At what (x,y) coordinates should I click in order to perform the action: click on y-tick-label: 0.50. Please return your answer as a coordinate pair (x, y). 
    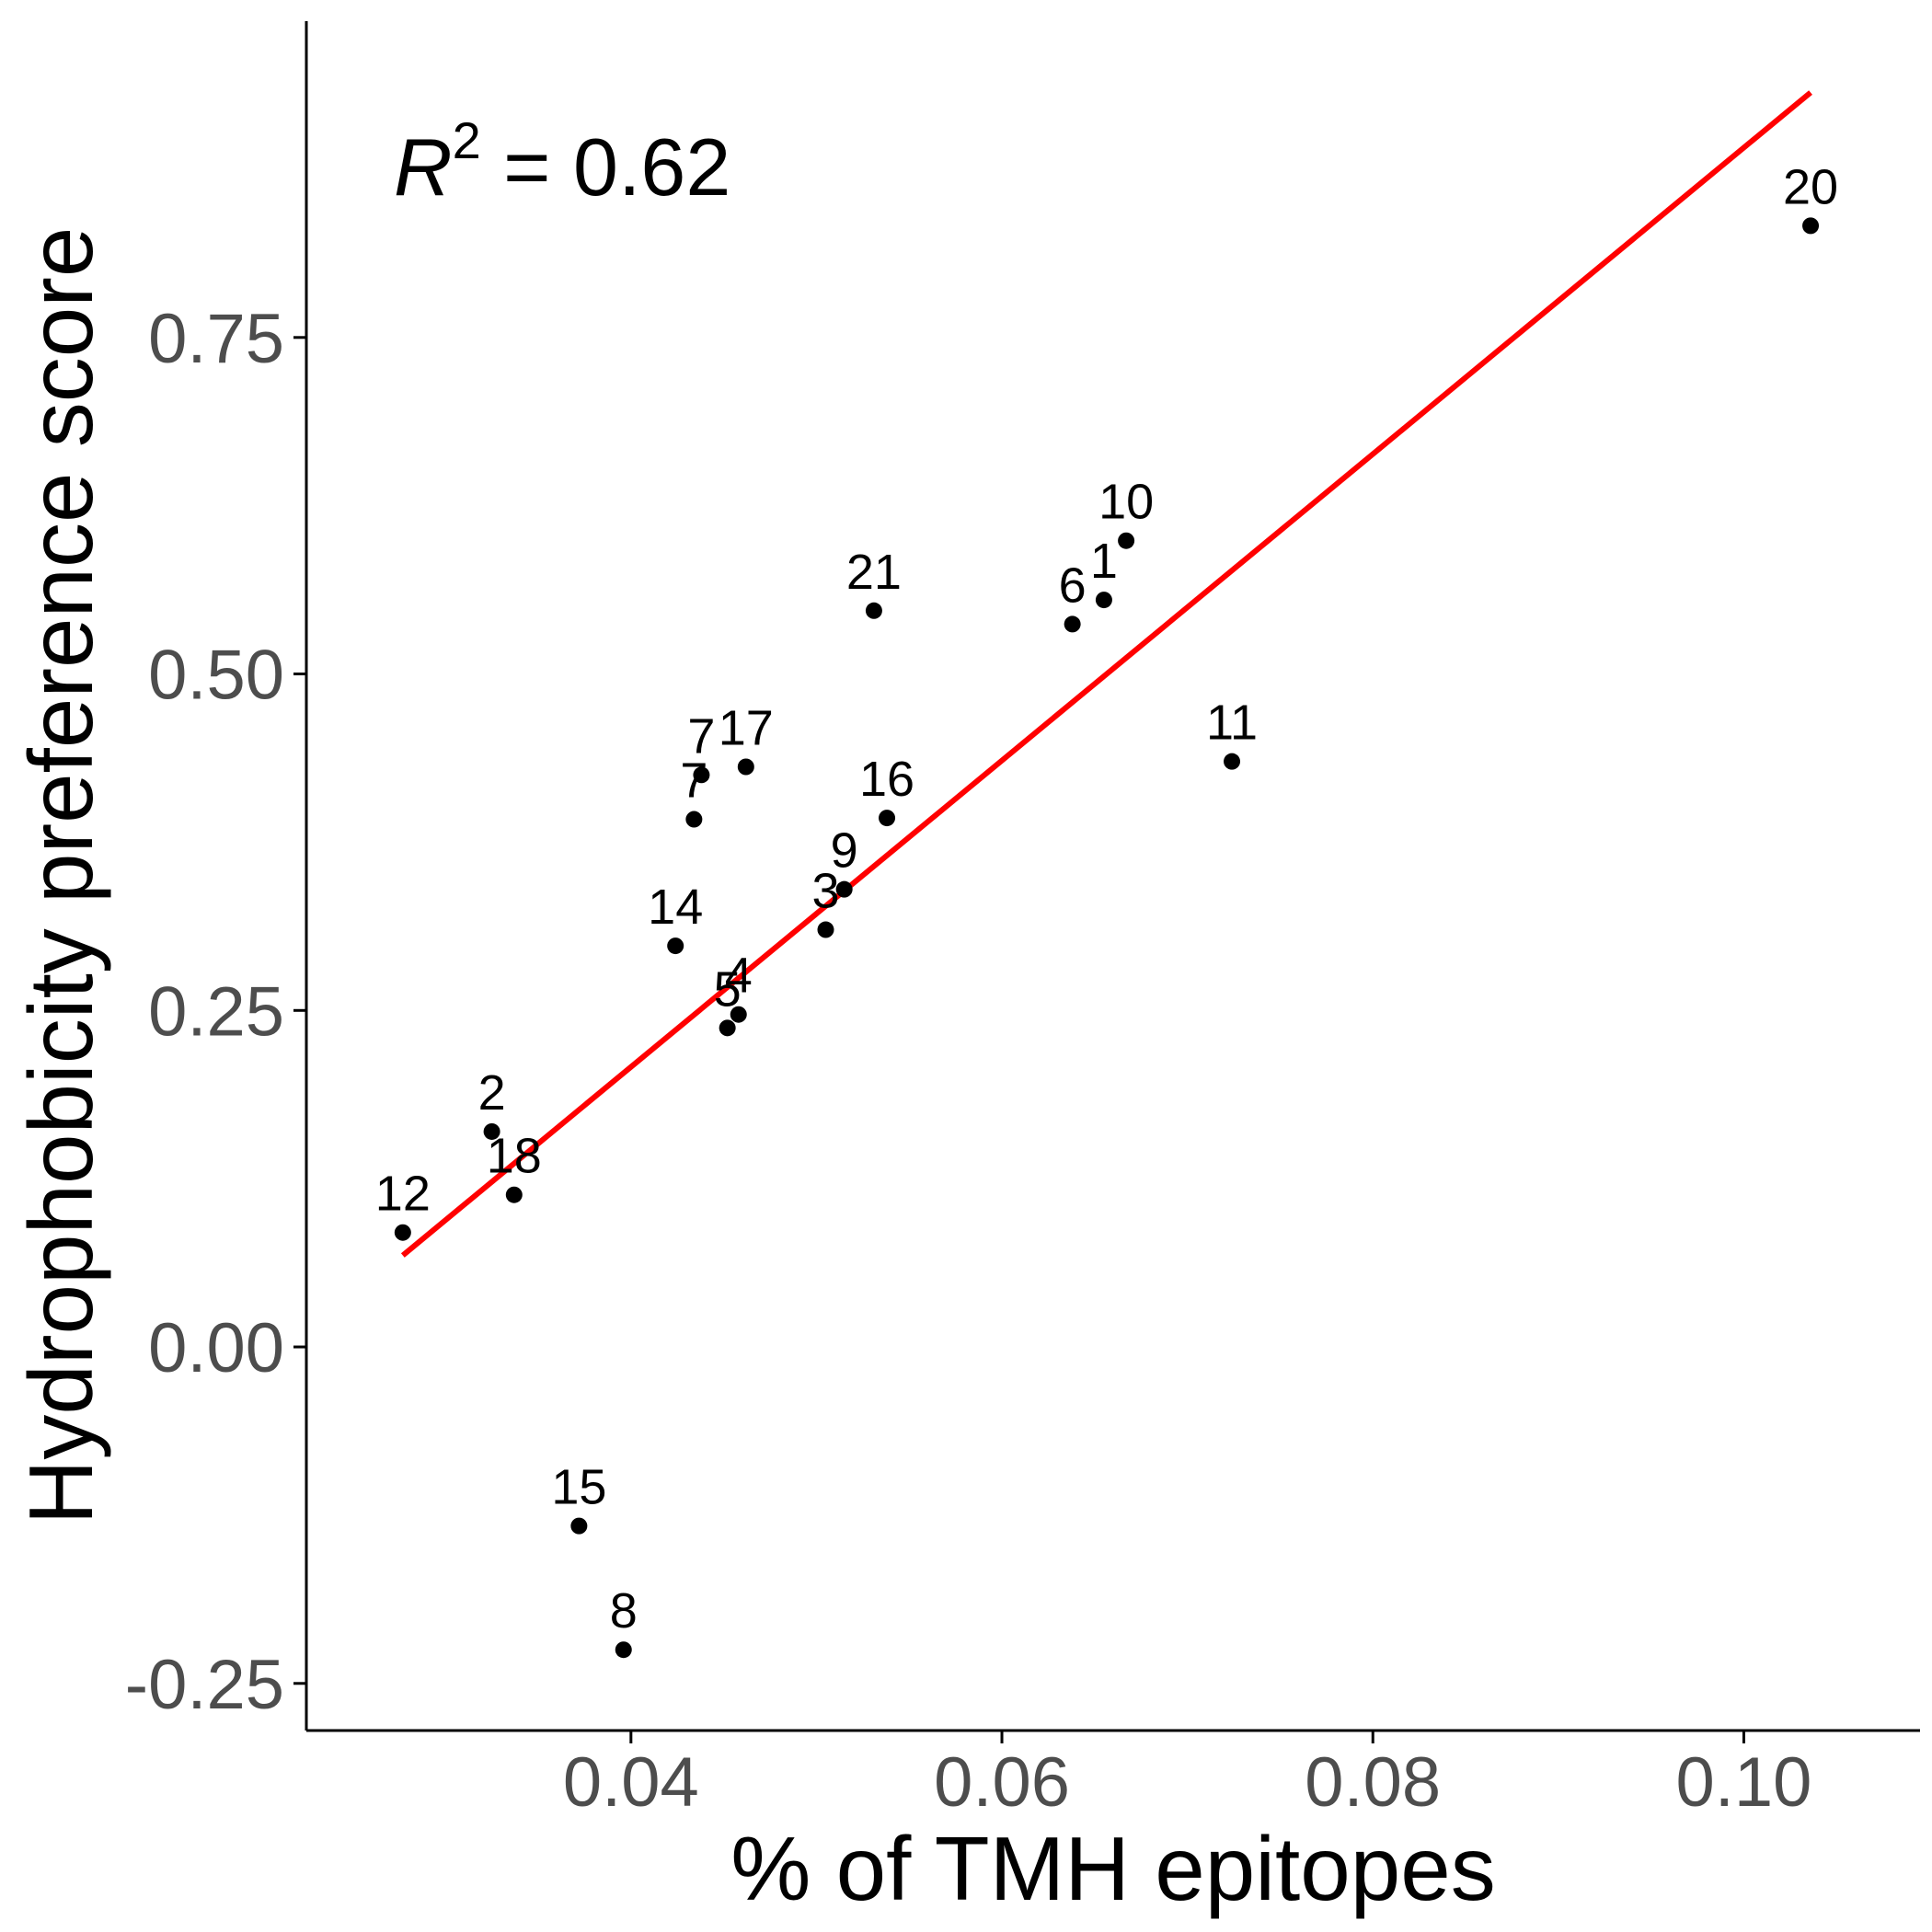
    Looking at the image, I should click on (216, 676).